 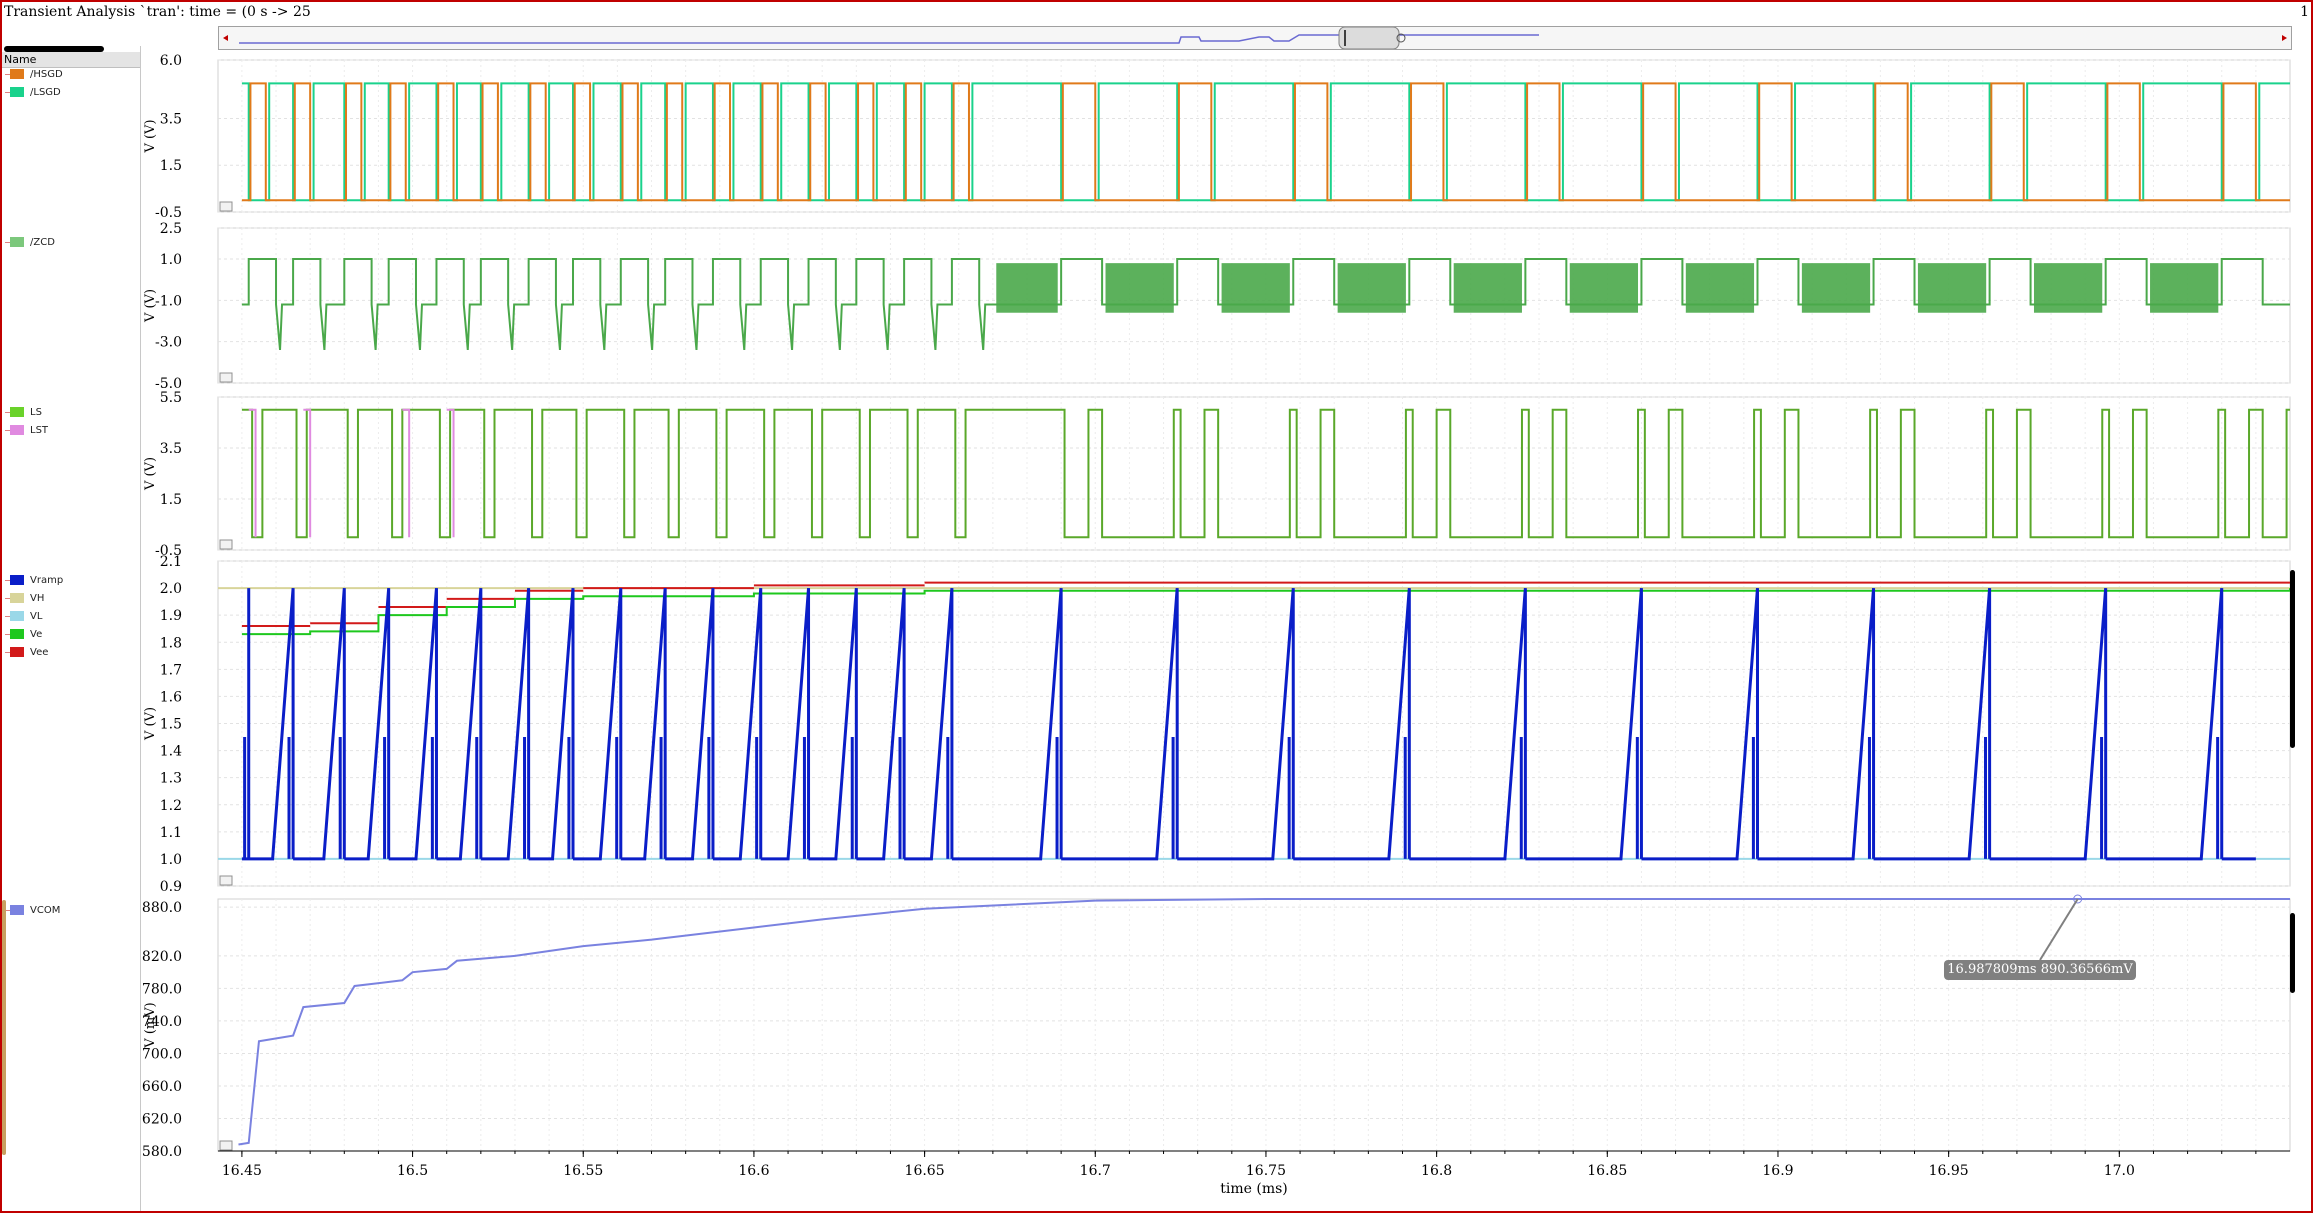 What do you see at coordinates (171, 643) in the screenshot?
I see `y-tick-label: 1.8` at bounding box center [171, 643].